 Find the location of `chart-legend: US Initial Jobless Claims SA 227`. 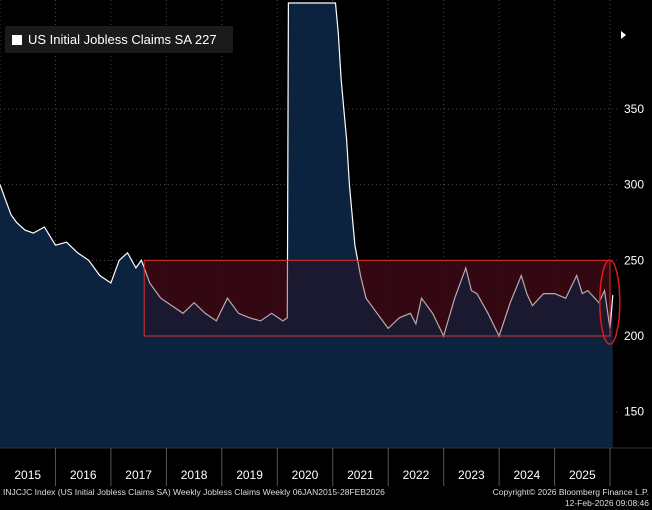

chart-legend: US Initial Jobless Claims SA 227 is located at coordinates (119, 39).